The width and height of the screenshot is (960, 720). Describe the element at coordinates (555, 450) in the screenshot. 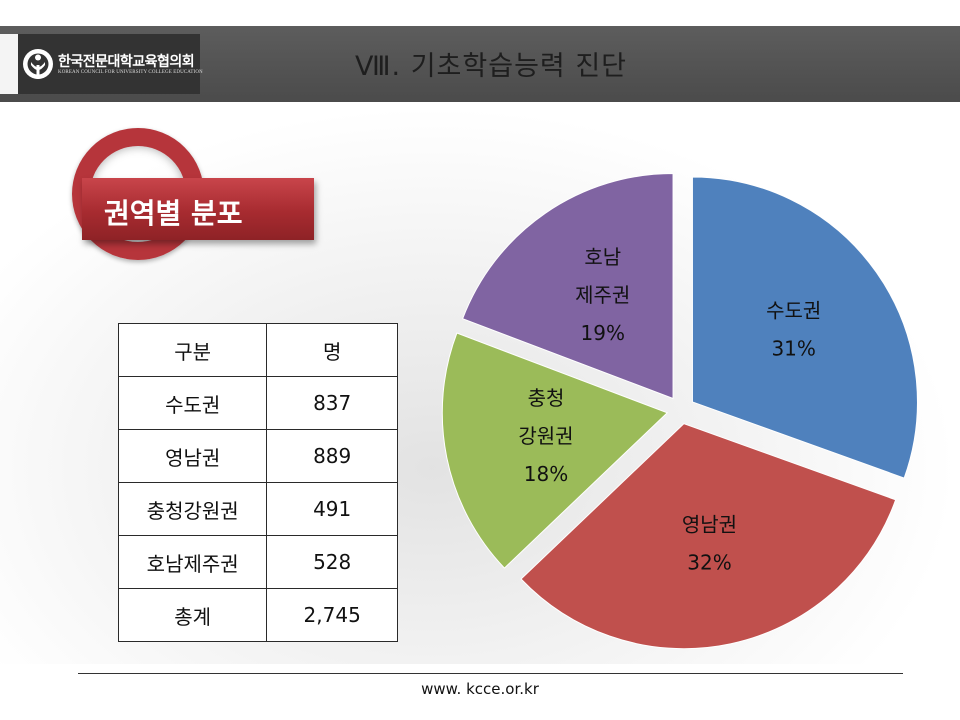

I see `slice-chungcheong` at that location.